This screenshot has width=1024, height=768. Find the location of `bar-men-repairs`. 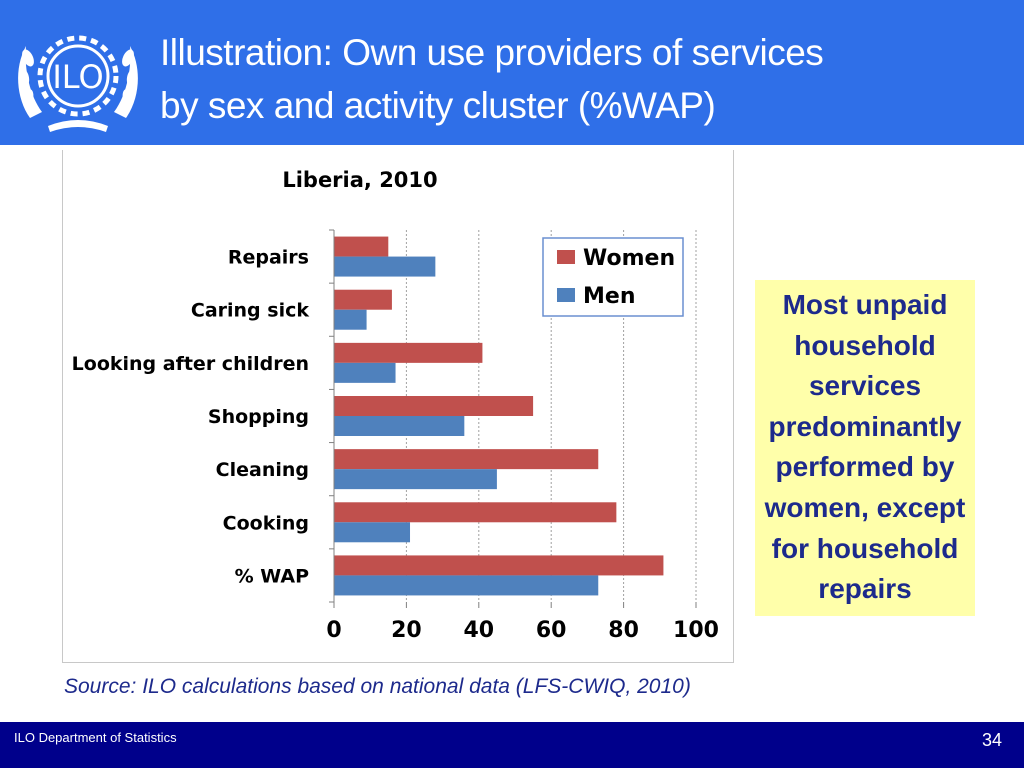

bar-men-repairs is located at coordinates (385, 266).